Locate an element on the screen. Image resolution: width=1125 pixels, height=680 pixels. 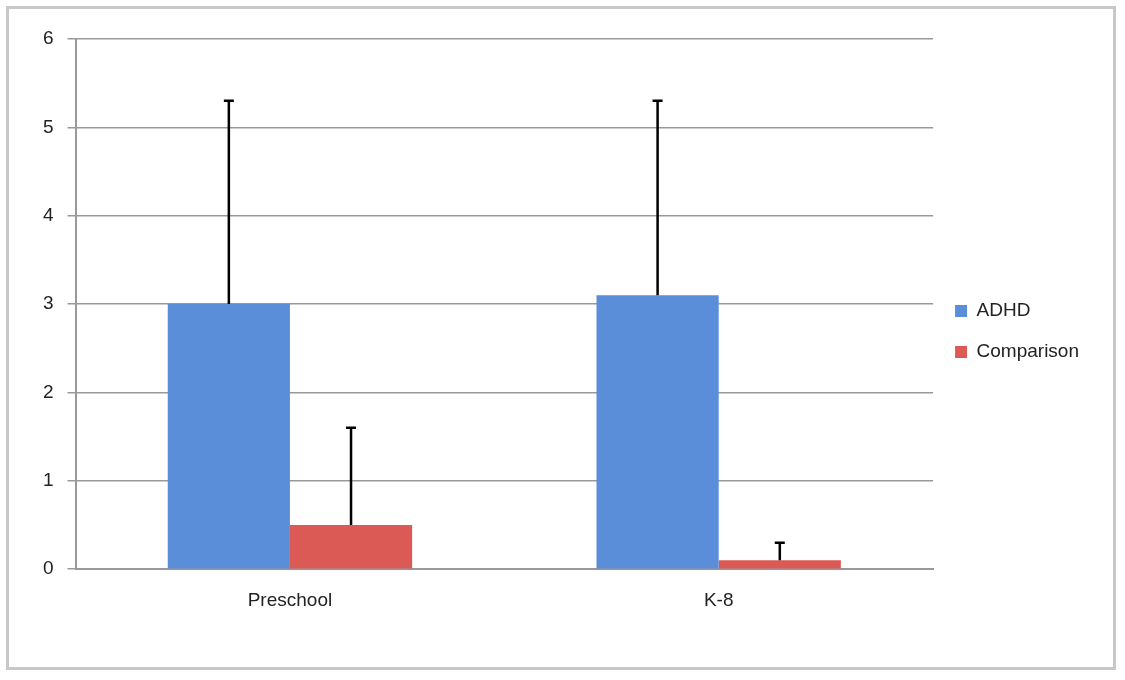
x-tick-label: Preschool is located at coordinates (290, 599).